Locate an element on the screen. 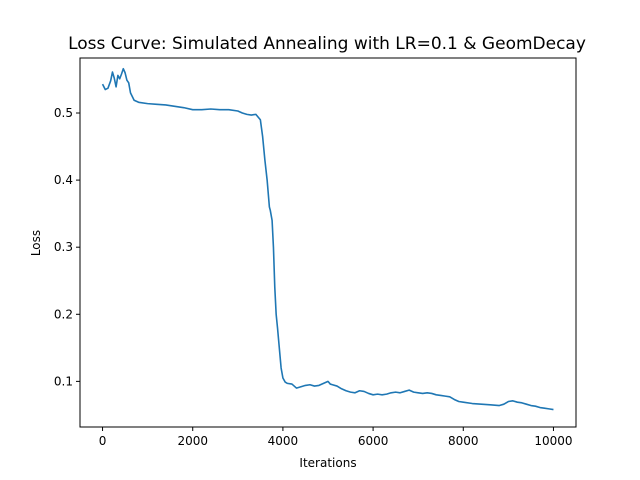 The height and width of the screenshot is (480, 640). y-tick-label: 0.2 is located at coordinates (63, 314).